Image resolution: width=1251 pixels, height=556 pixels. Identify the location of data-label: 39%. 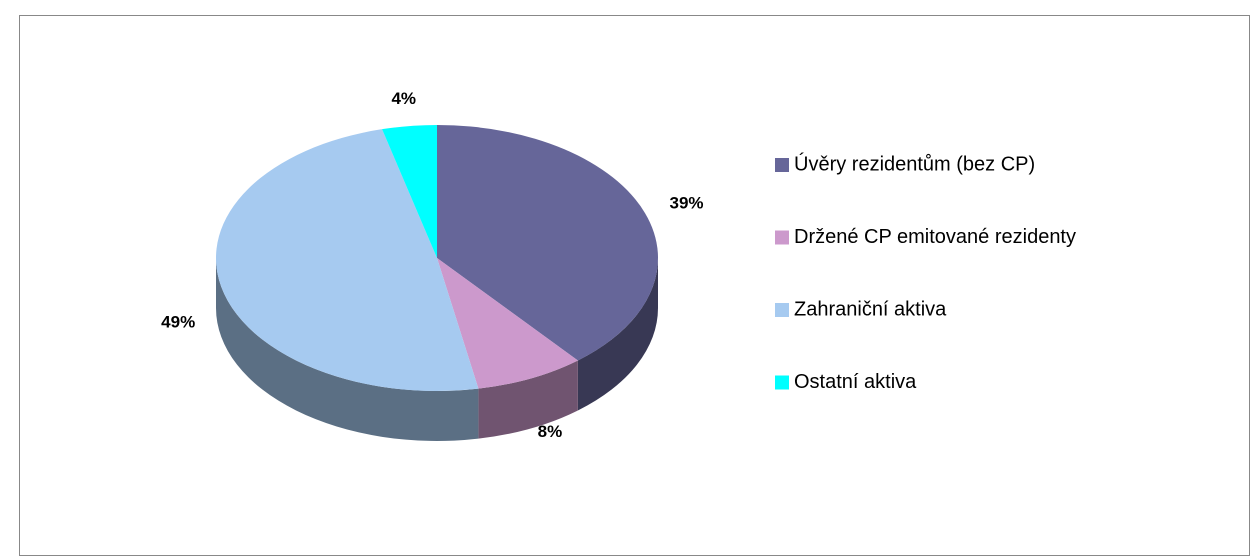
(687, 202).